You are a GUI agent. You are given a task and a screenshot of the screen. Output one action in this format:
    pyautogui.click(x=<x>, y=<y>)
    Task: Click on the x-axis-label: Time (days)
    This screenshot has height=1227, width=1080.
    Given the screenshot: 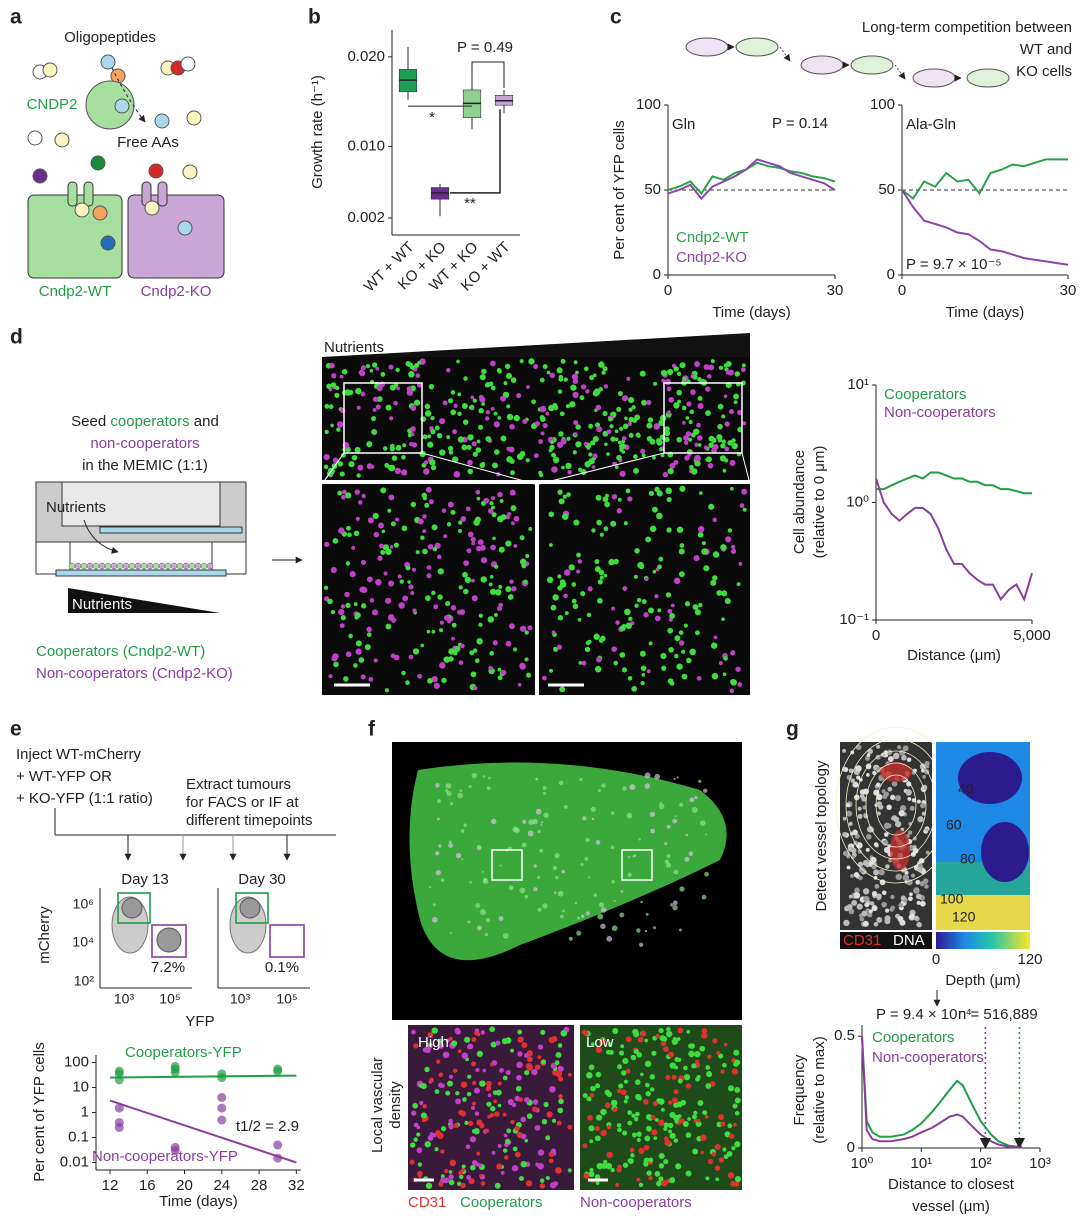 What is the action you would take?
    pyautogui.click(x=751, y=312)
    